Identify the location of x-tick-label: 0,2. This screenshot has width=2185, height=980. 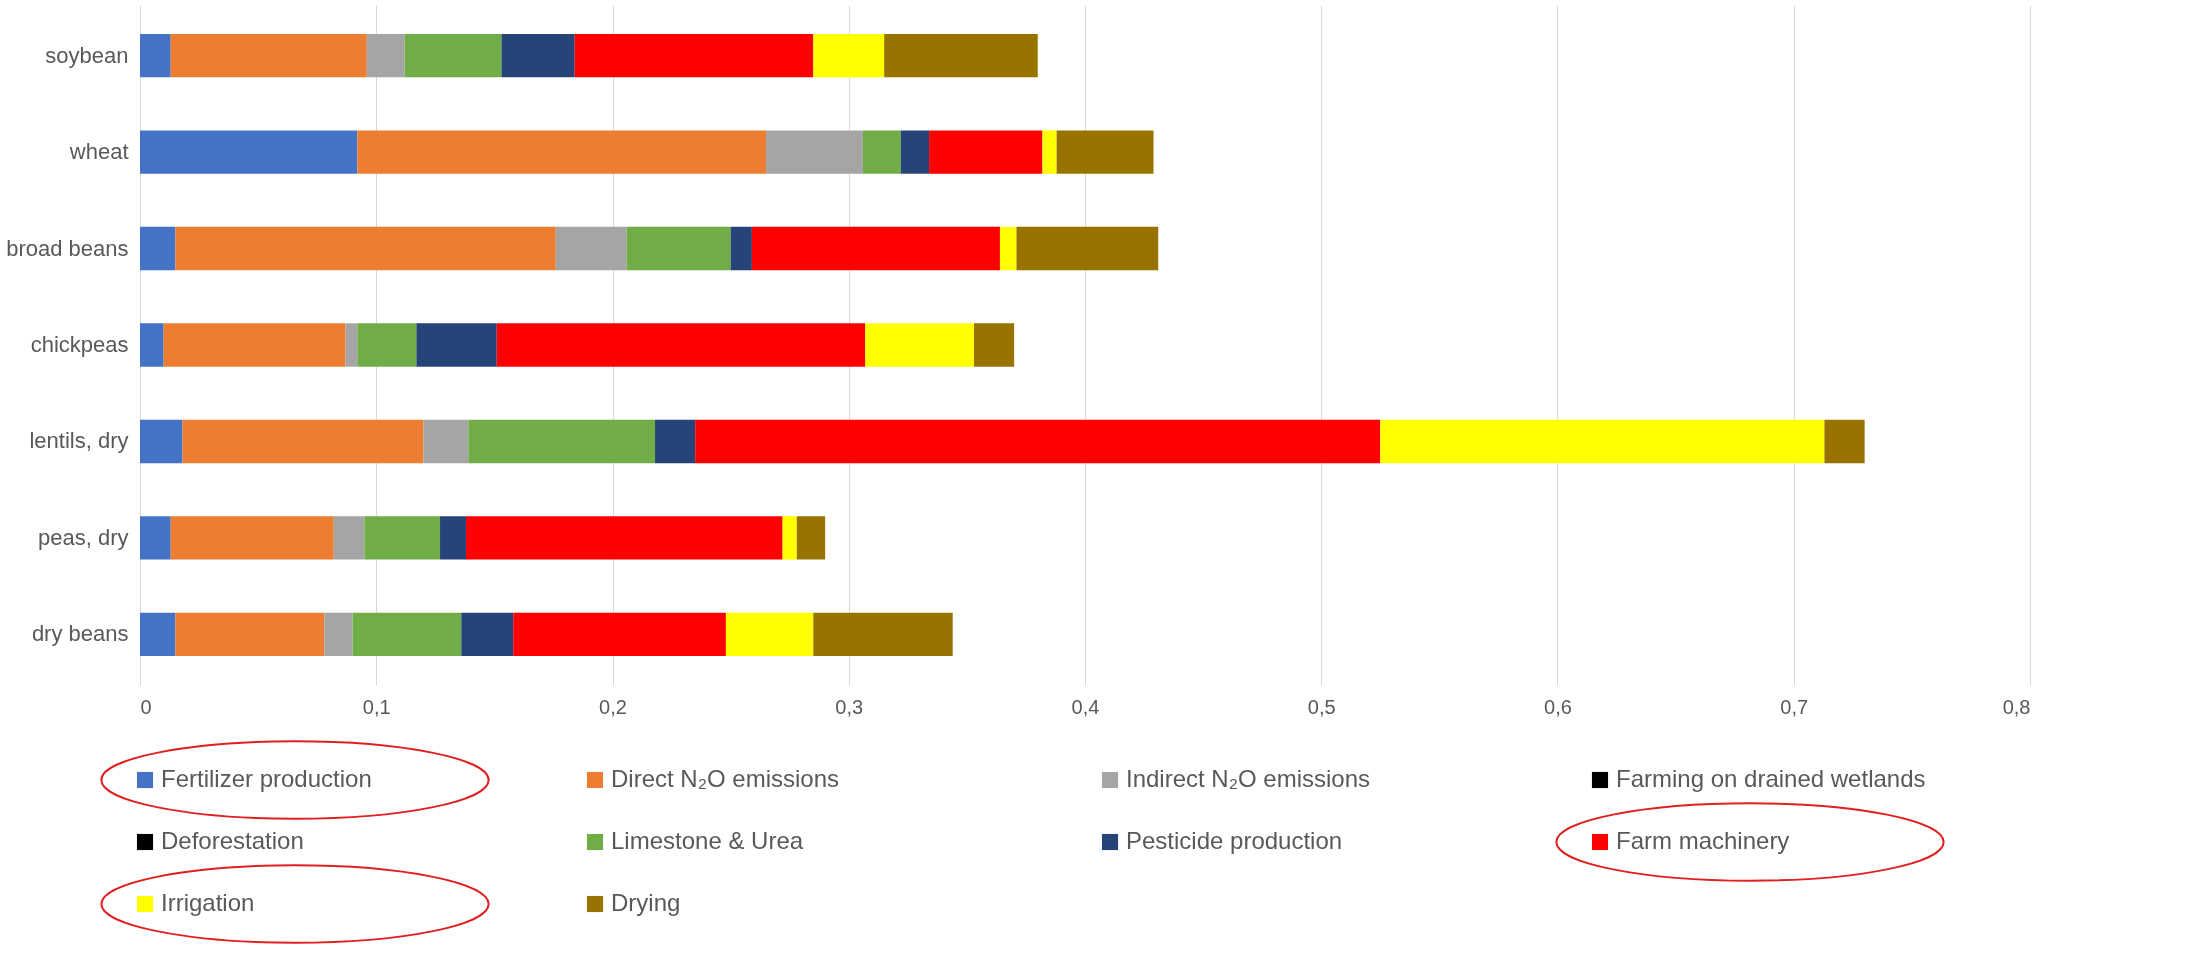
(613, 706).